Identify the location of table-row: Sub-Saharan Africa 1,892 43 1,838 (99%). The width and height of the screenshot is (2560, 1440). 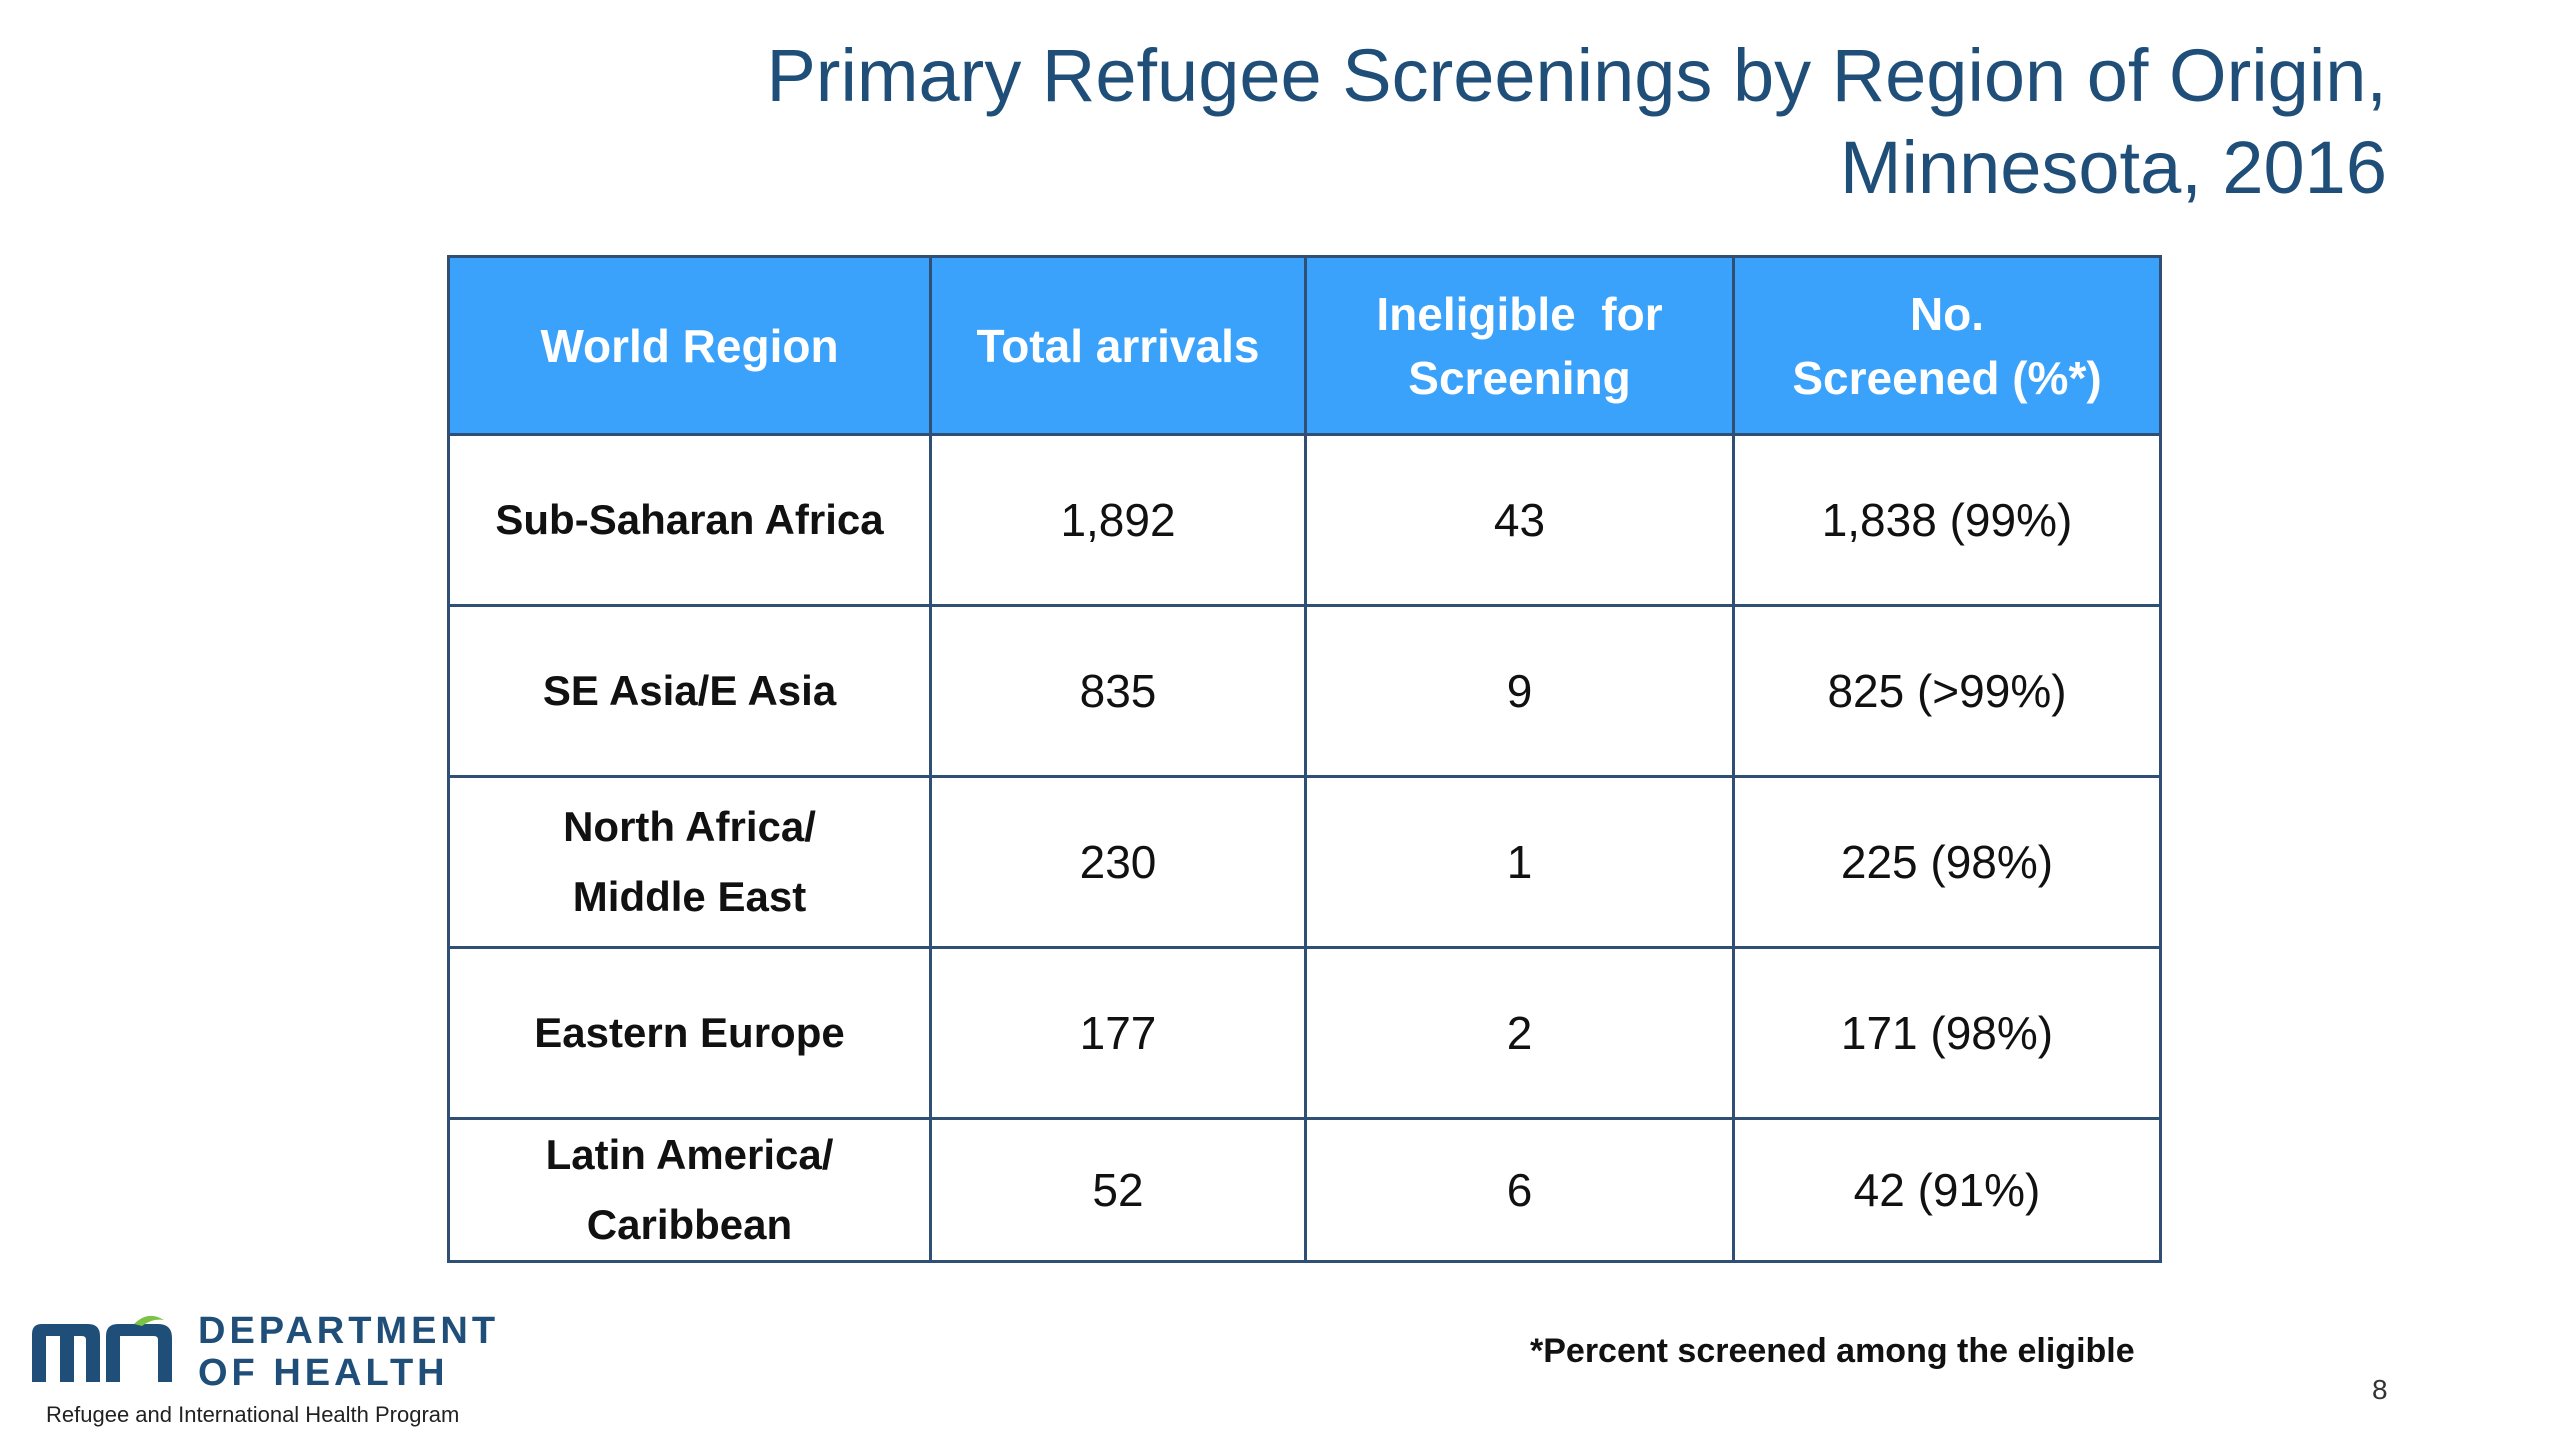
(1304, 520).